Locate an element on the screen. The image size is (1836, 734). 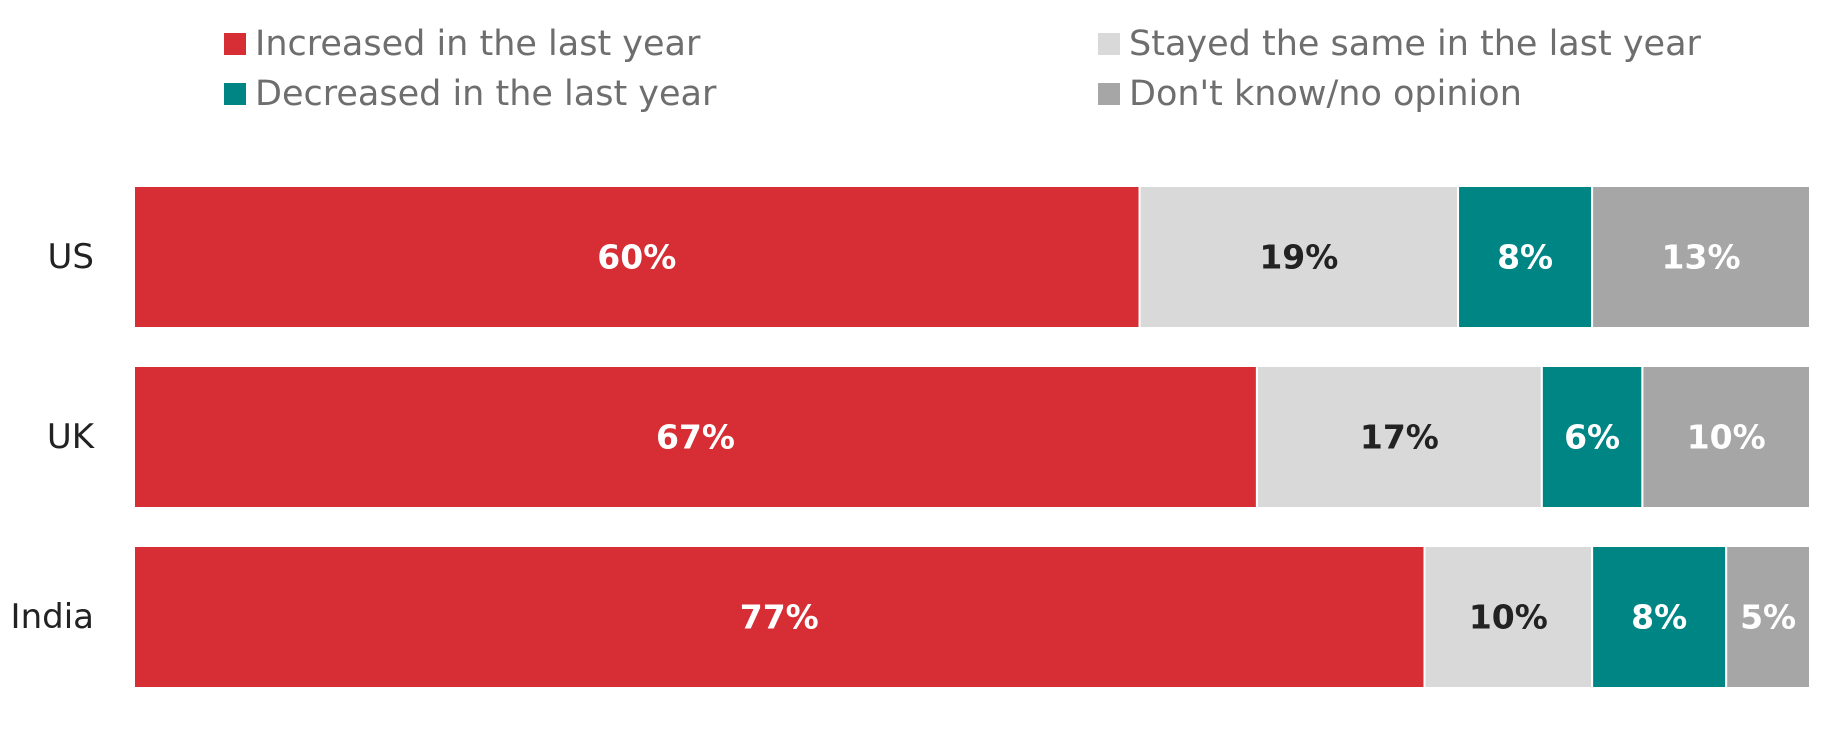
bar-india-stayed-the-same-in-the-last-year is located at coordinates (1508, 617).